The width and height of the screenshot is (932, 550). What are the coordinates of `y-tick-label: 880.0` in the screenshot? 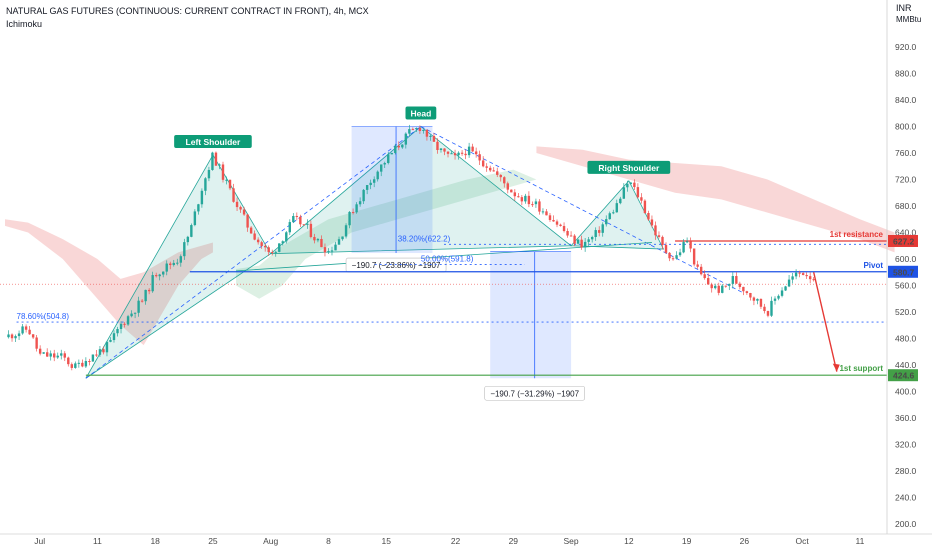 It's located at (906, 74).